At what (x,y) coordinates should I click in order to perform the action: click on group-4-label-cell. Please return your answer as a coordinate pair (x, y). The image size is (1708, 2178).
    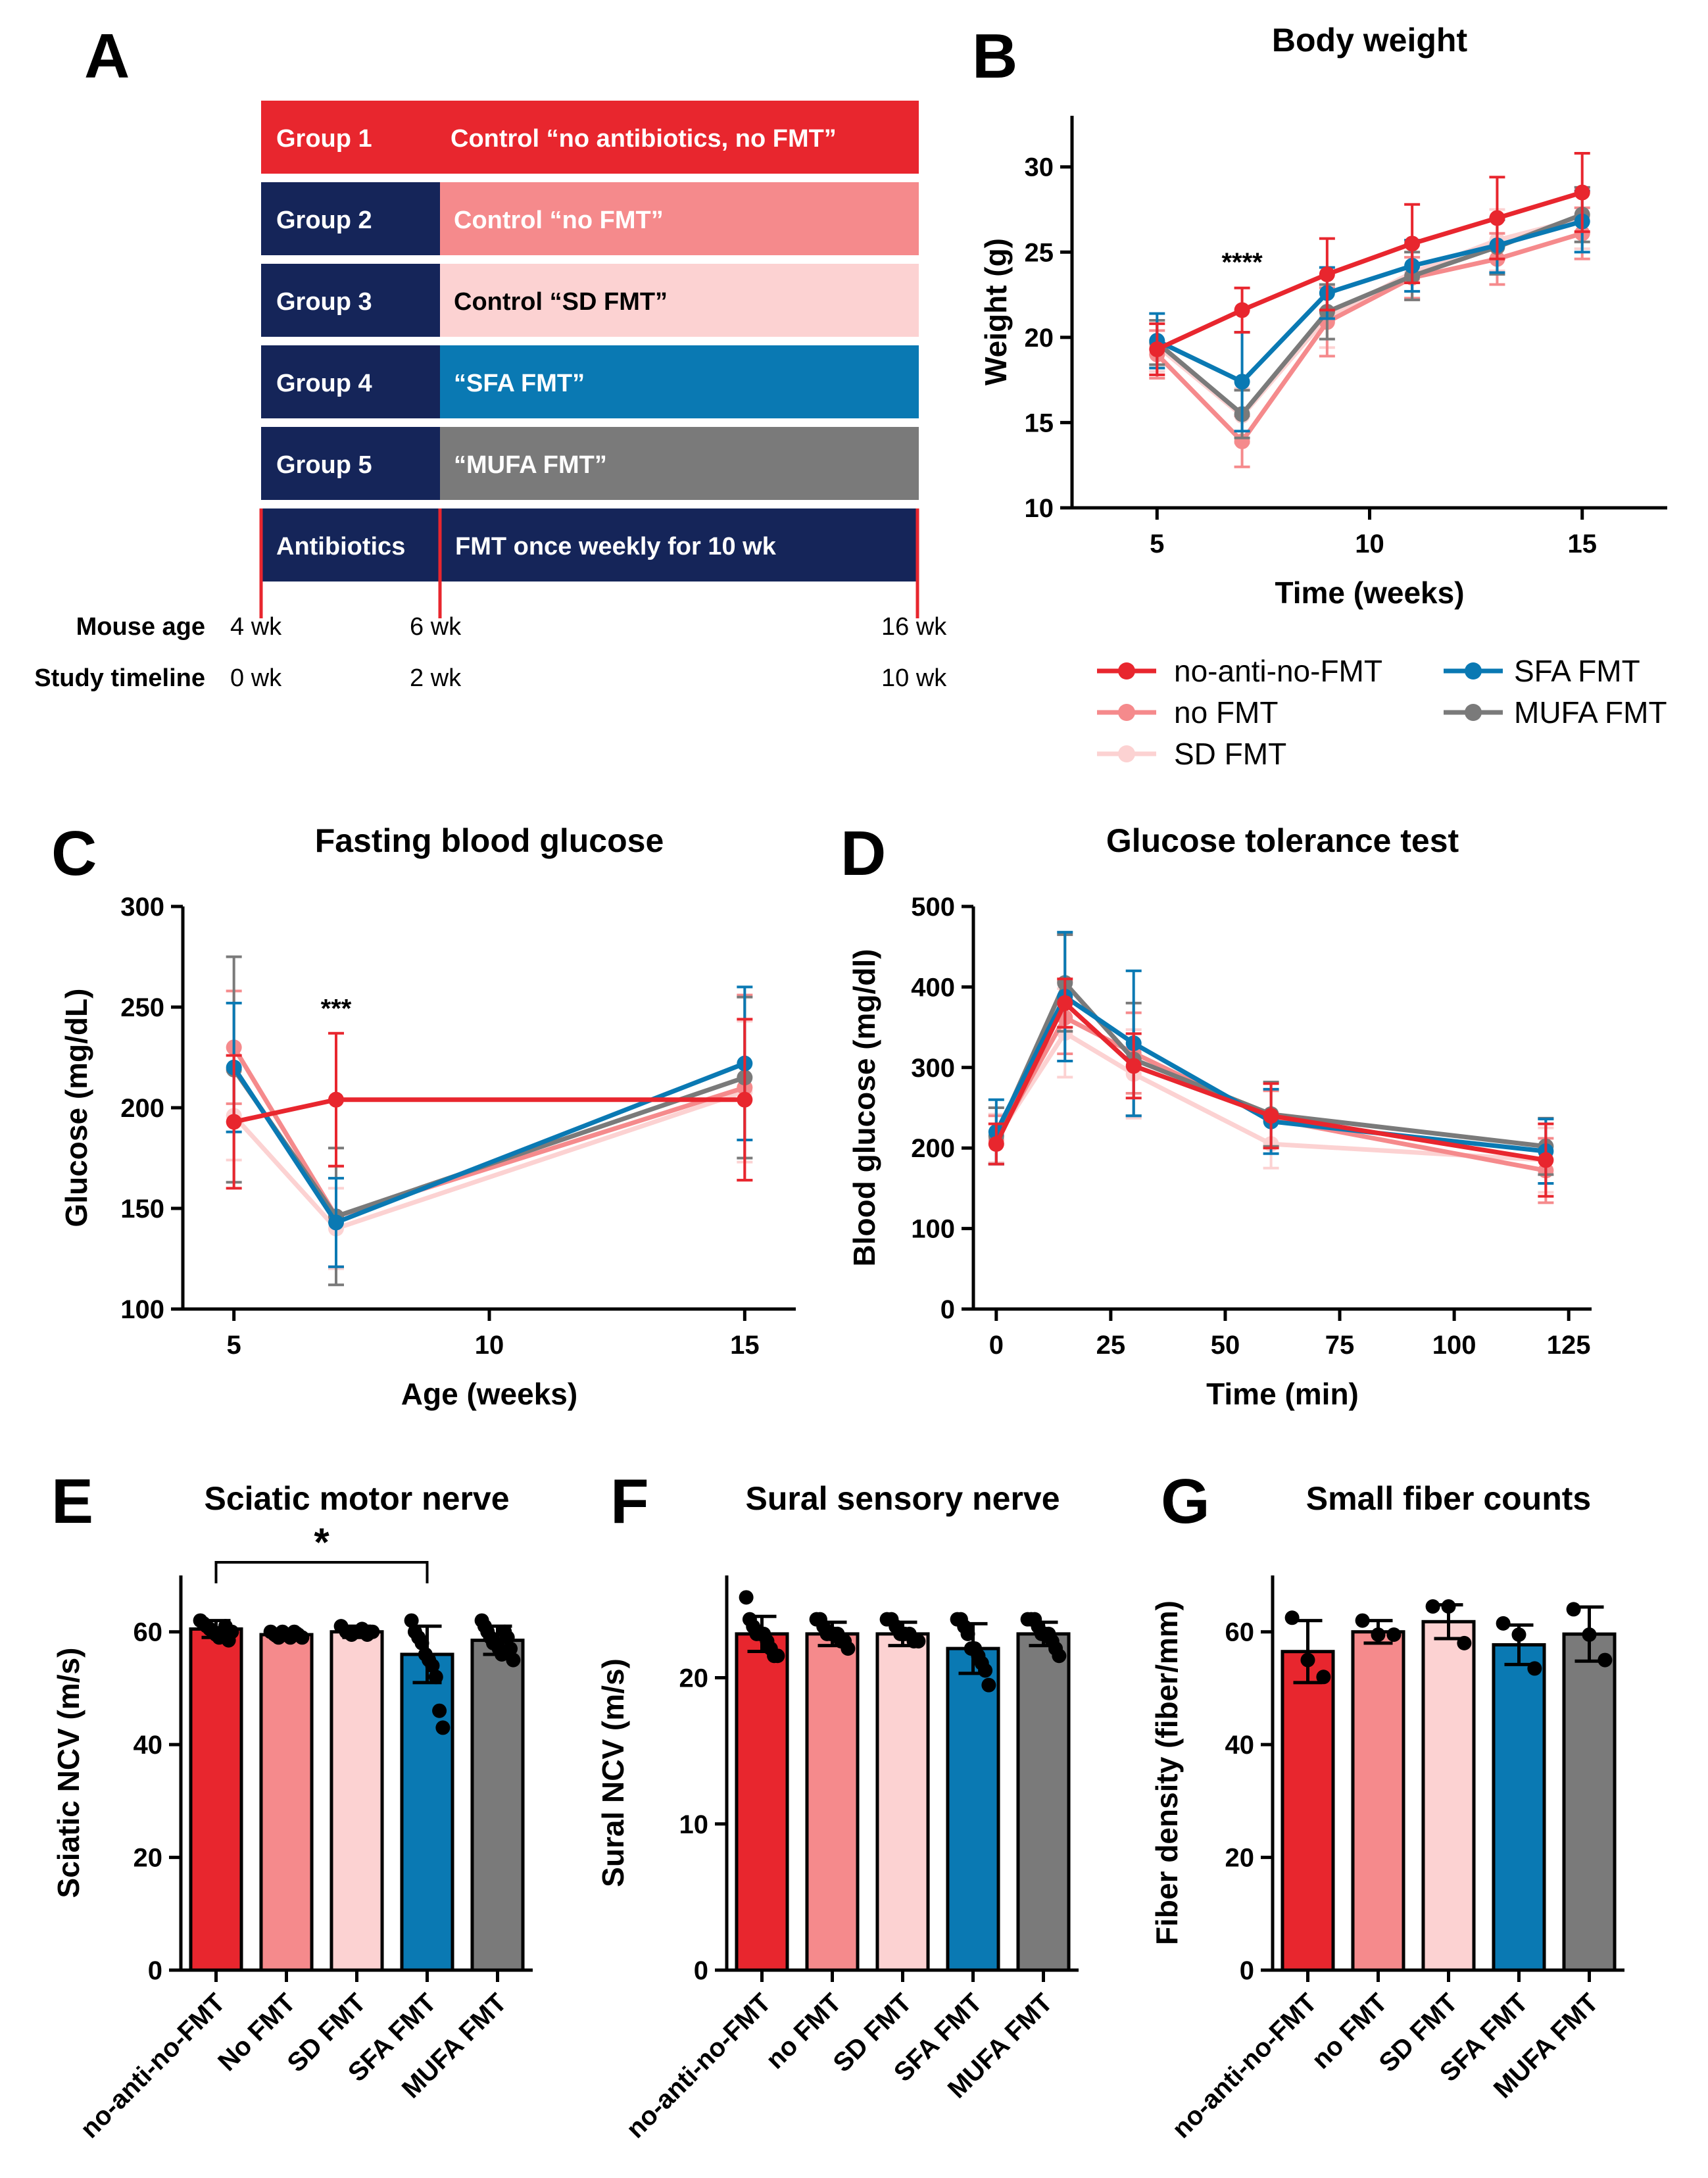
    Looking at the image, I should click on (350, 381).